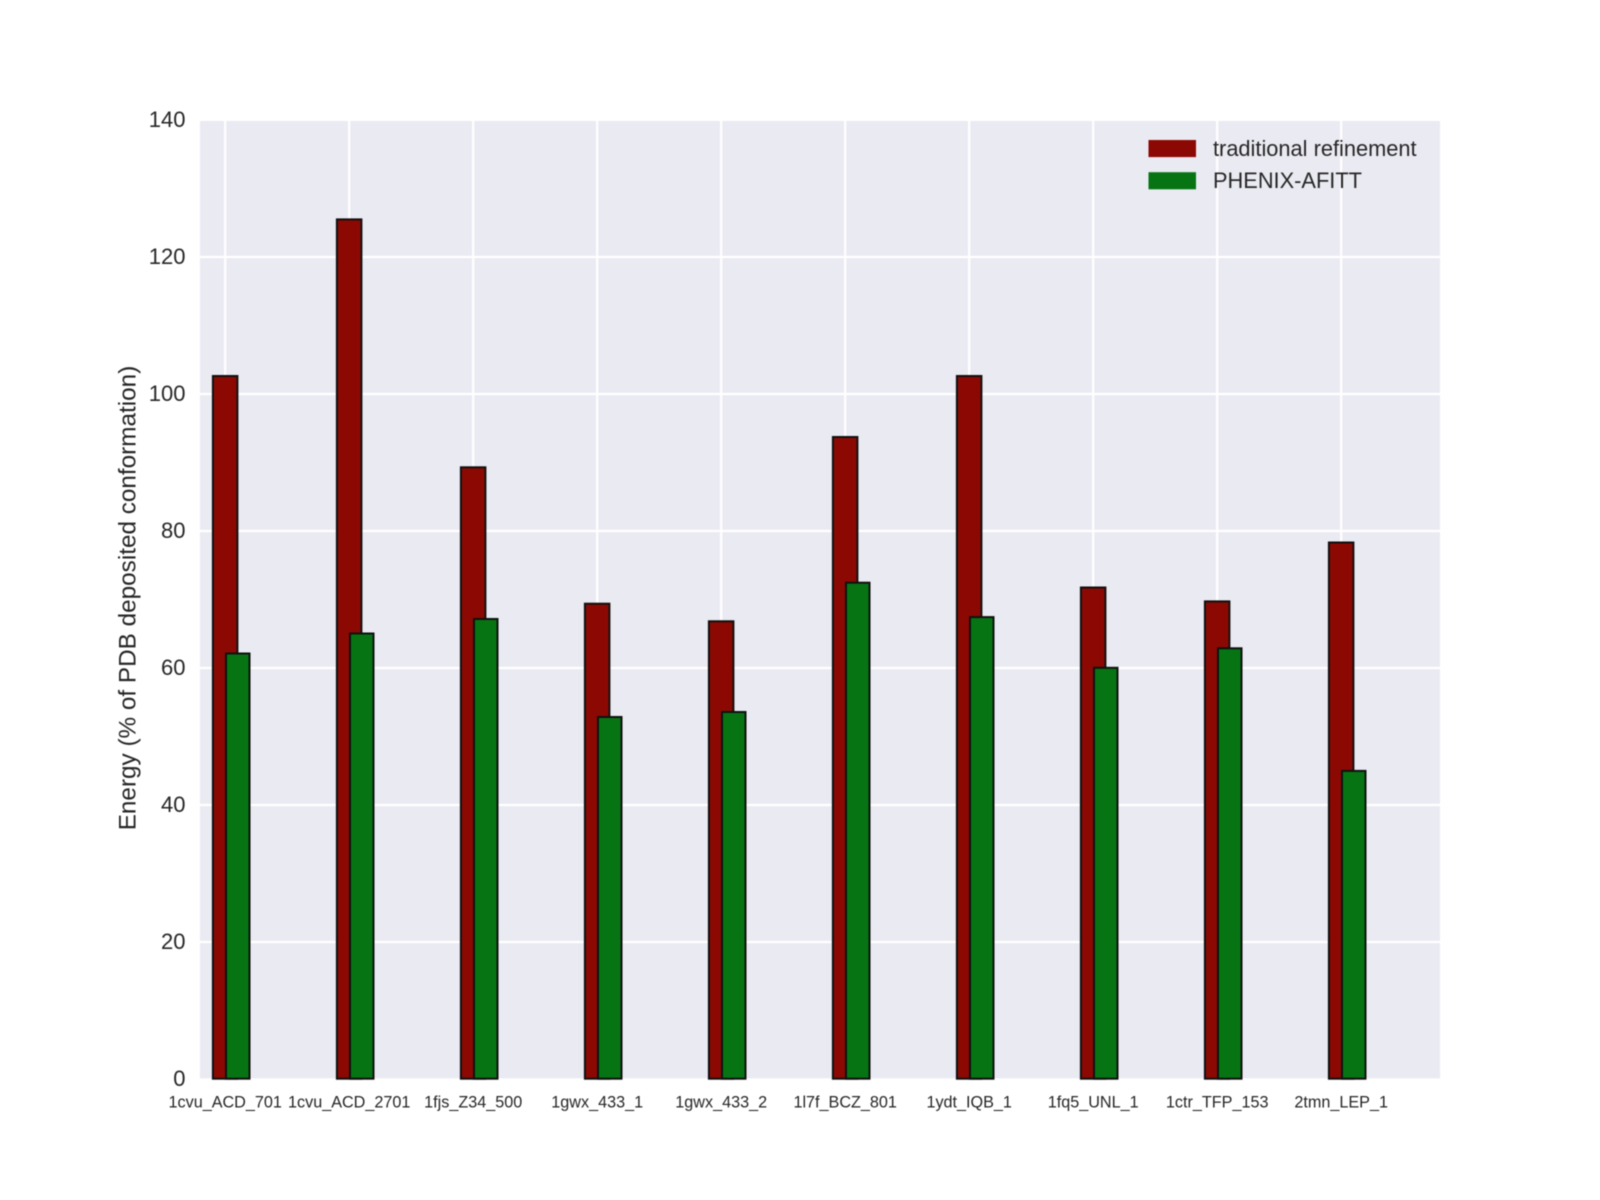  What do you see at coordinates (173, 804) in the screenshot?
I see `svg-text: 40` at bounding box center [173, 804].